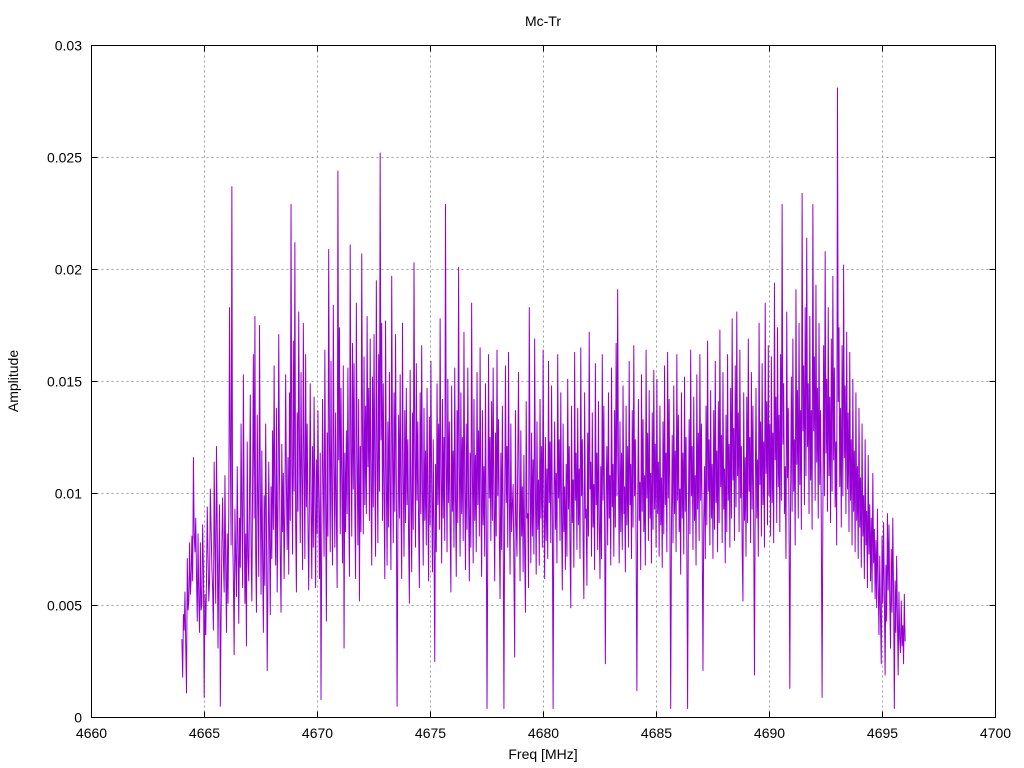 Image resolution: width=1024 pixels, height=768 pixels. I want to click on y-tick-label: 0.02, so click(68, 270).